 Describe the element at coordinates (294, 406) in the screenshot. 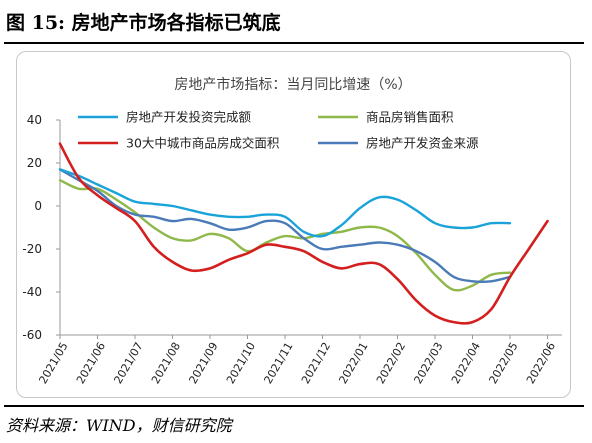

I see `source-rule` at that location.